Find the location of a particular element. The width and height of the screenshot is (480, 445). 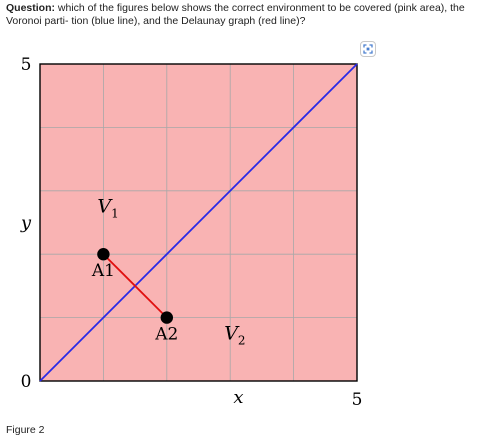

question-prefix: Question: is located at coordinates (30, 8).